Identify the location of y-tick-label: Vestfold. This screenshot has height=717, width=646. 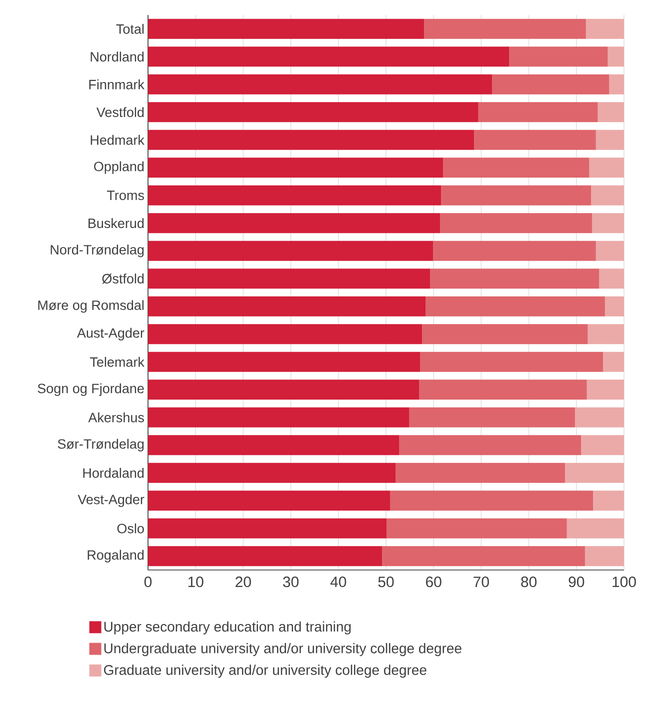
(120, 112).